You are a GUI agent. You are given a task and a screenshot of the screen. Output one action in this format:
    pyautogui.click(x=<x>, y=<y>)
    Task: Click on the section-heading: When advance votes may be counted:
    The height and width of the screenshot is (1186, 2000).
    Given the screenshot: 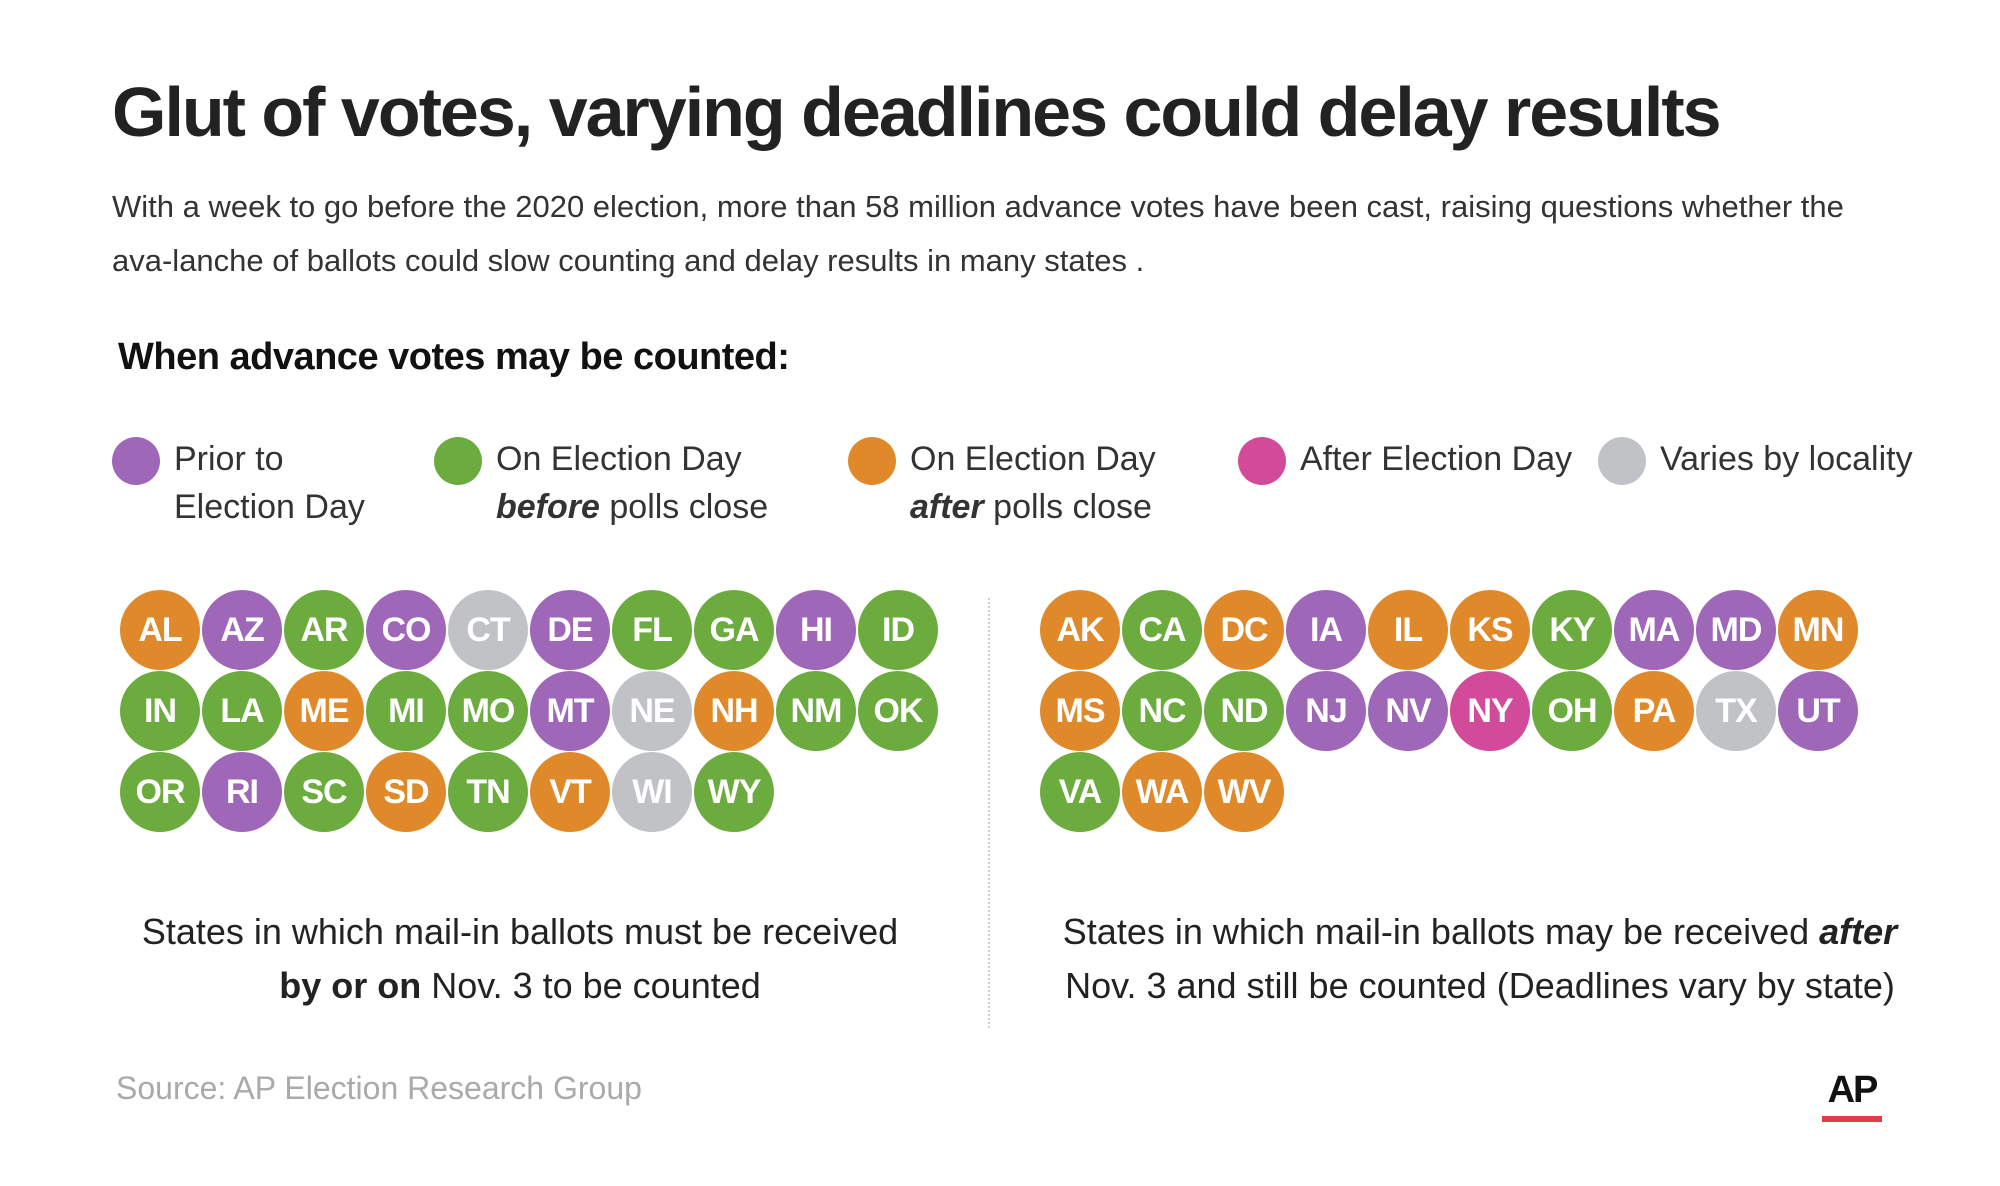 What is the action you would take?
    pyautogui.click(x=454, y=357)
    